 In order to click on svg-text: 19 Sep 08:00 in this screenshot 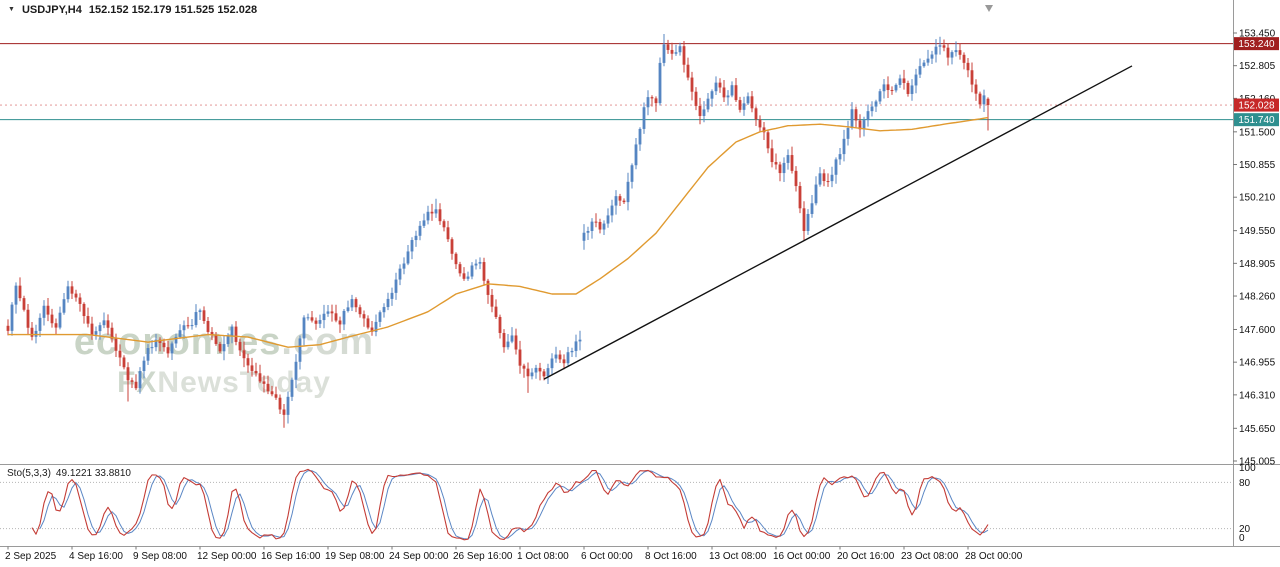, I will do `click(355, 556)`.